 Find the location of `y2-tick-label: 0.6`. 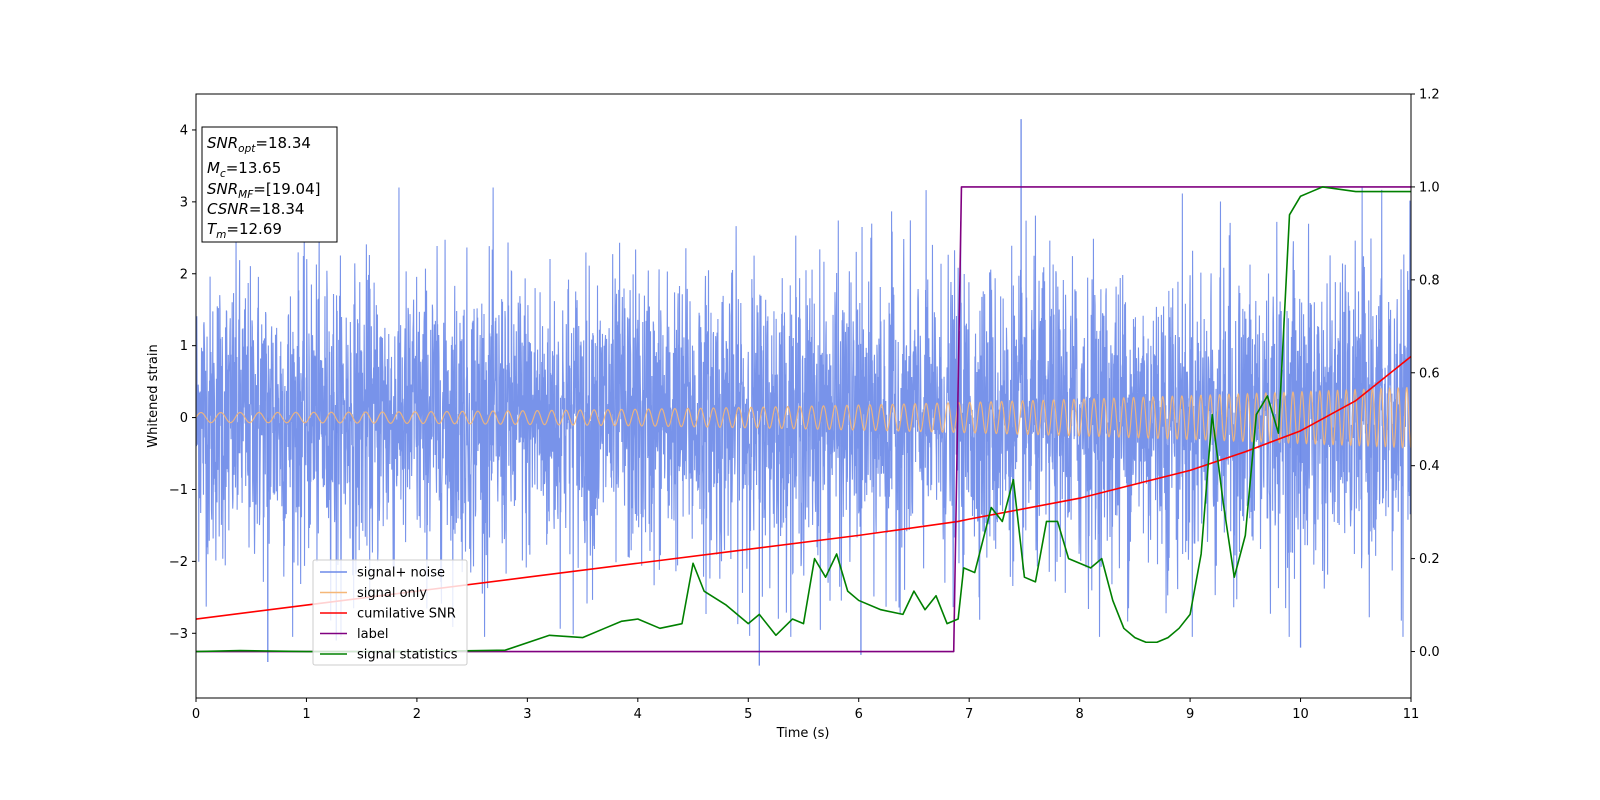

y2-tick-label: 0.6 is located at coordinates (1429, 373).